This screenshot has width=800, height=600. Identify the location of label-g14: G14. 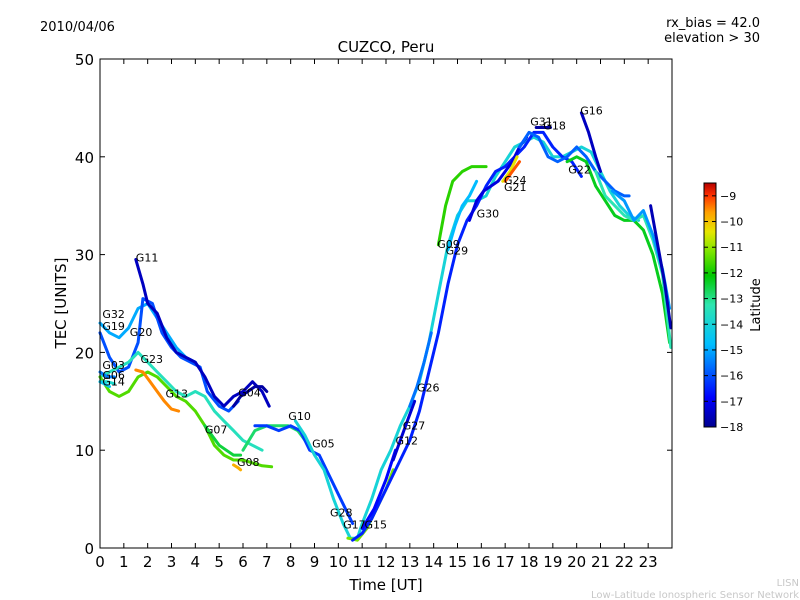
(113, 382).